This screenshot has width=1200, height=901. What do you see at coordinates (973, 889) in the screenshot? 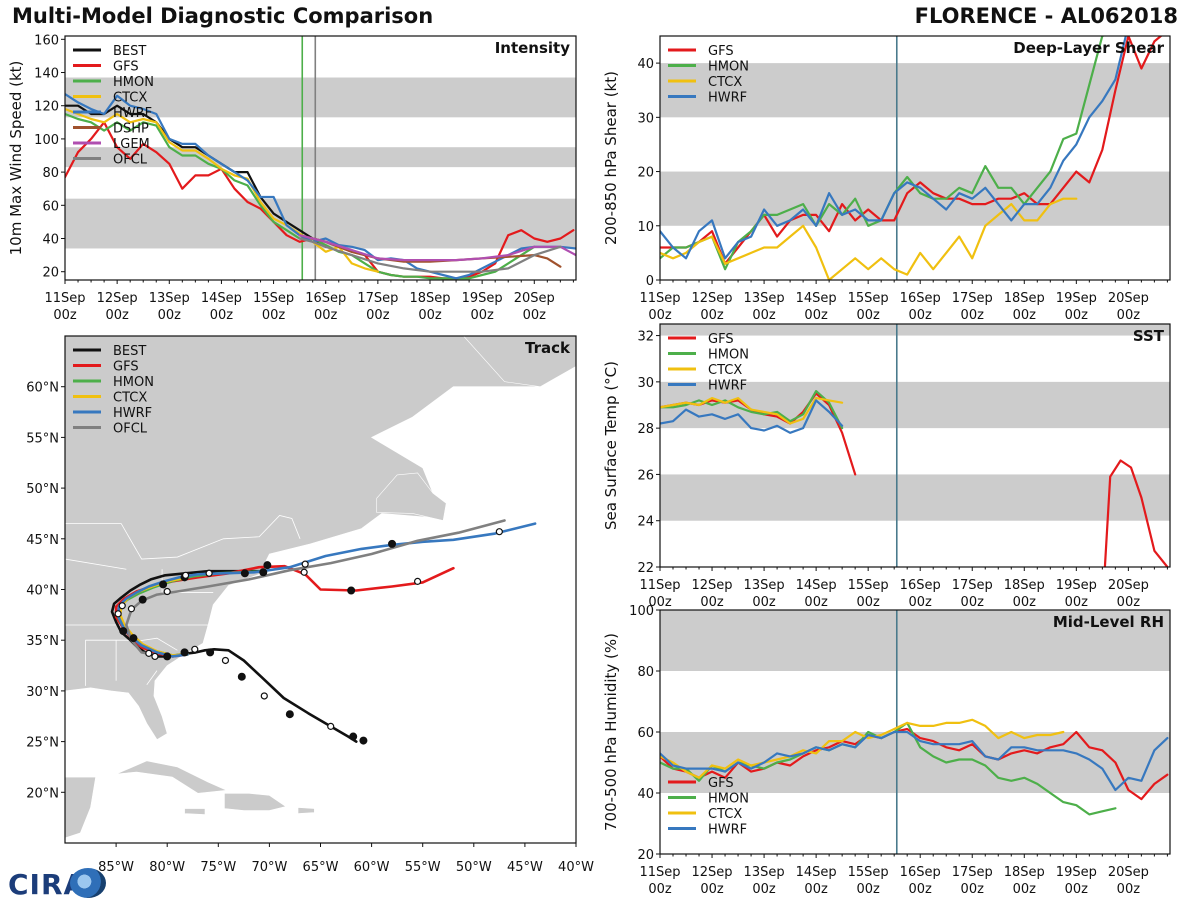
I see `rh-xtick-hour-6: 00z` at bounding box center [973, 889].